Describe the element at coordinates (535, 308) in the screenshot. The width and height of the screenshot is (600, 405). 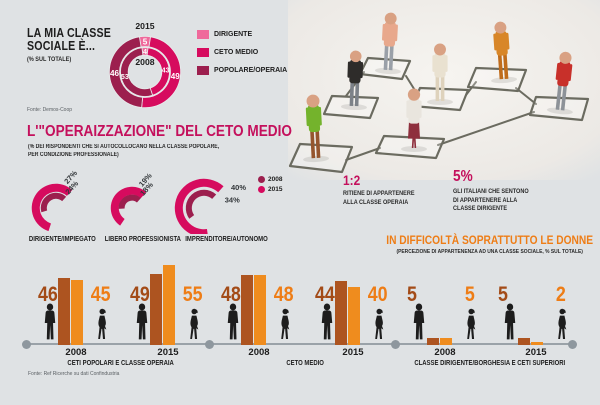
I see `bar-group-2015: 5 2 2015` at that location.